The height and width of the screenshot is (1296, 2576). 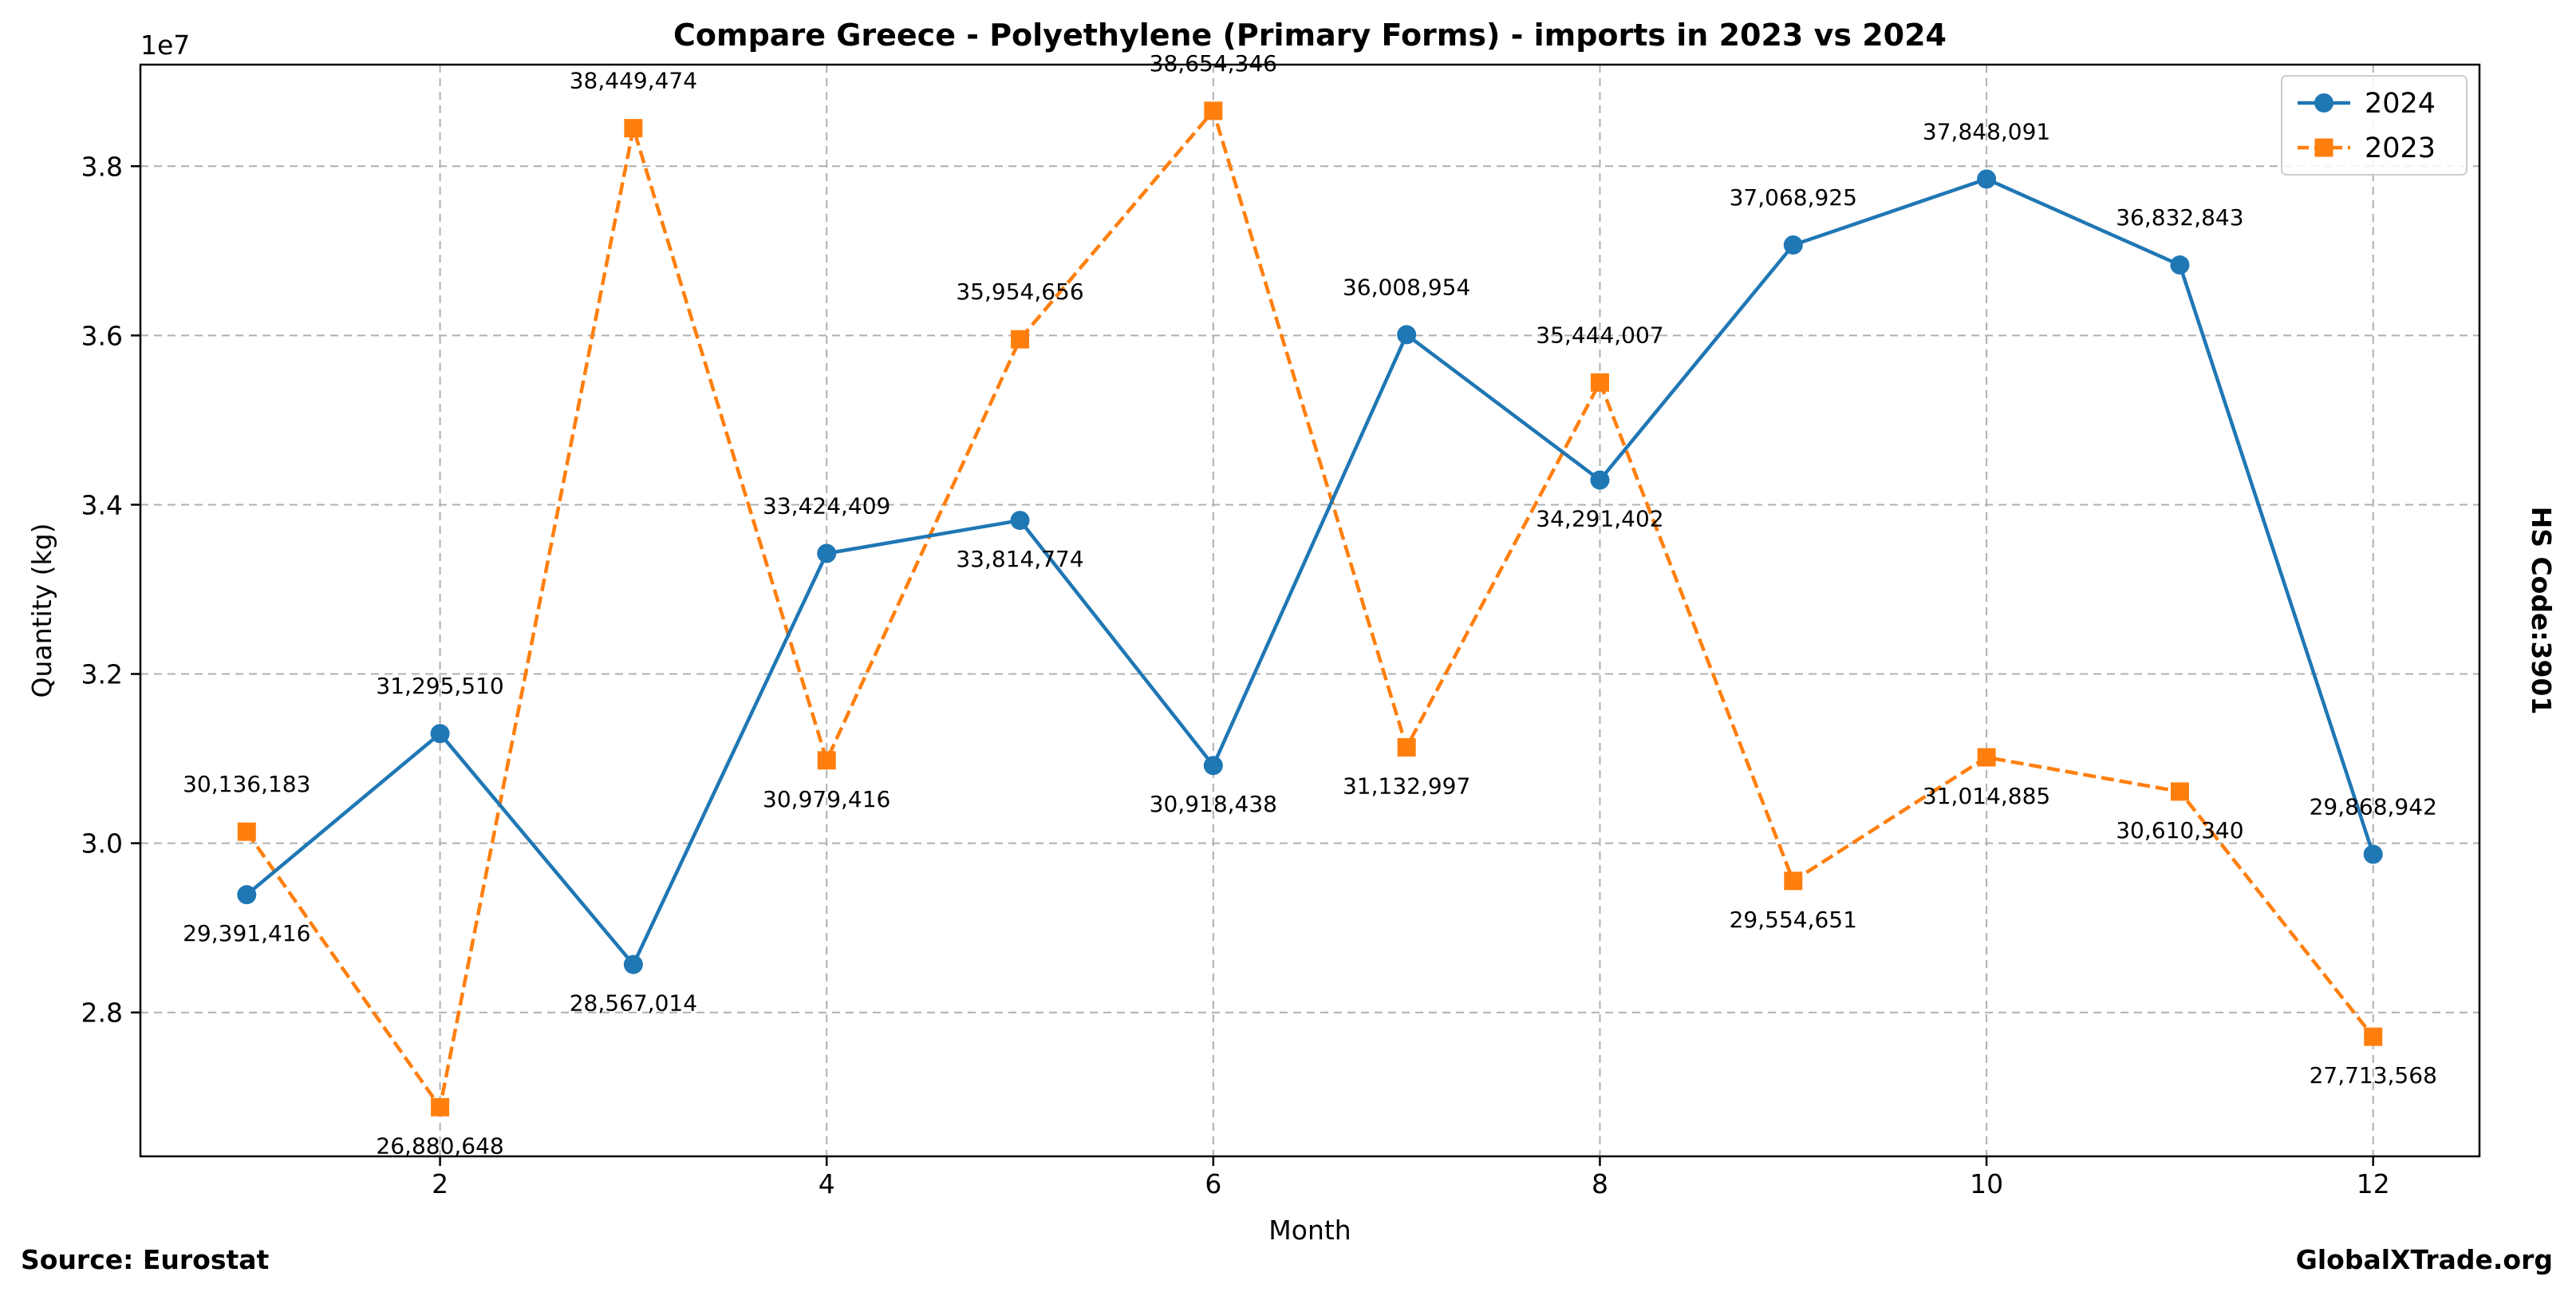 What do you see at coordinates (2400, 104) in the screenshot?
I see `legend-label-2024: 2024` at bounding box center [2400, 104].